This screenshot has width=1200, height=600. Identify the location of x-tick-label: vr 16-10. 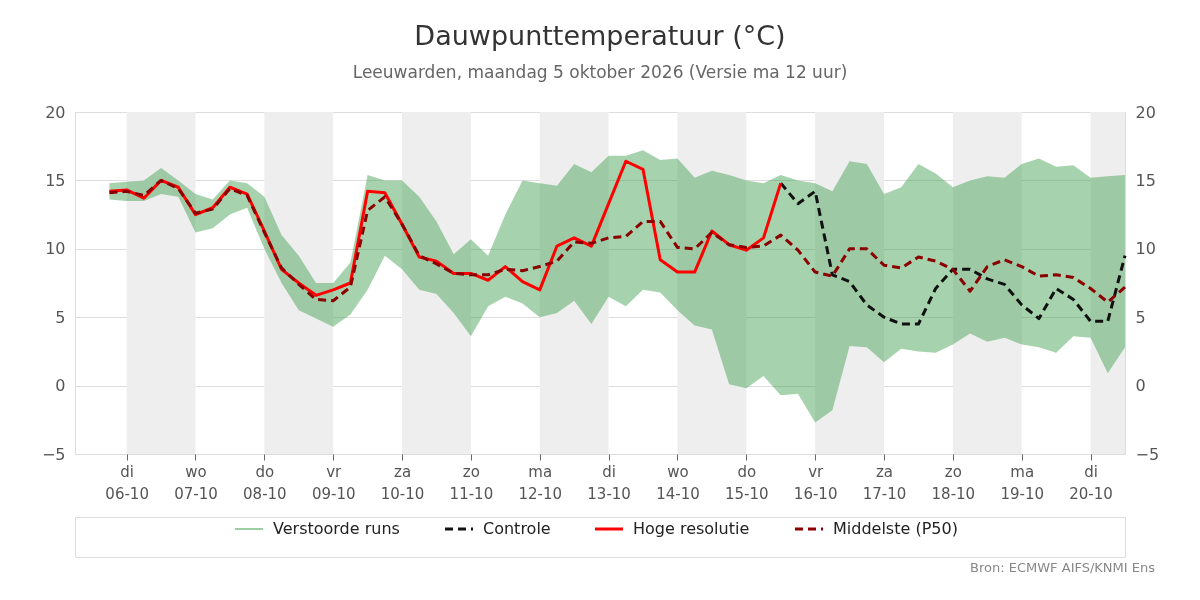
(815, 482).